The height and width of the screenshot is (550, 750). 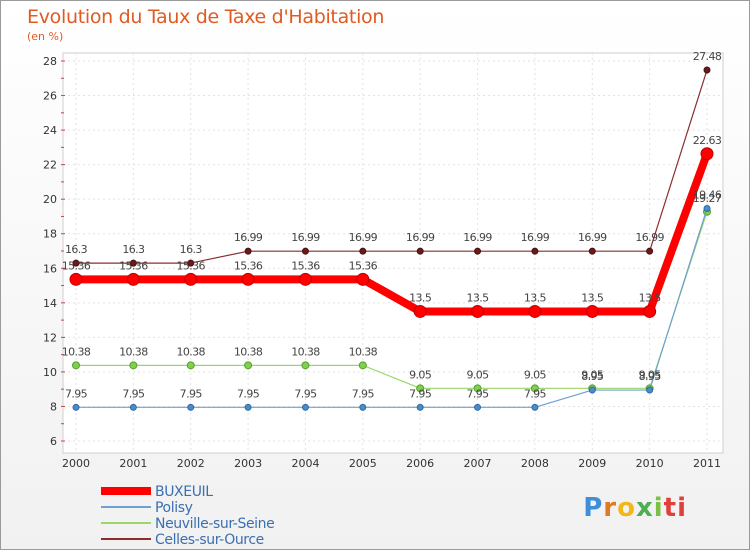 I want to click on logo-letter: o, so click(x=626, y=508).